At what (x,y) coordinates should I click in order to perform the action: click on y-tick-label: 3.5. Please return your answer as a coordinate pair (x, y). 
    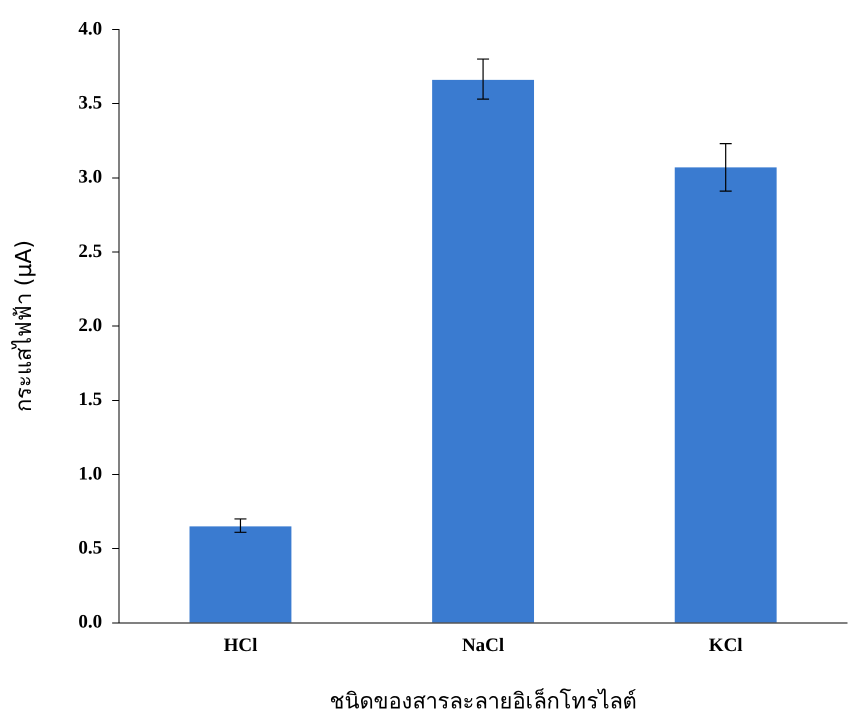
    Looking at the image, I should click on (90, 103).